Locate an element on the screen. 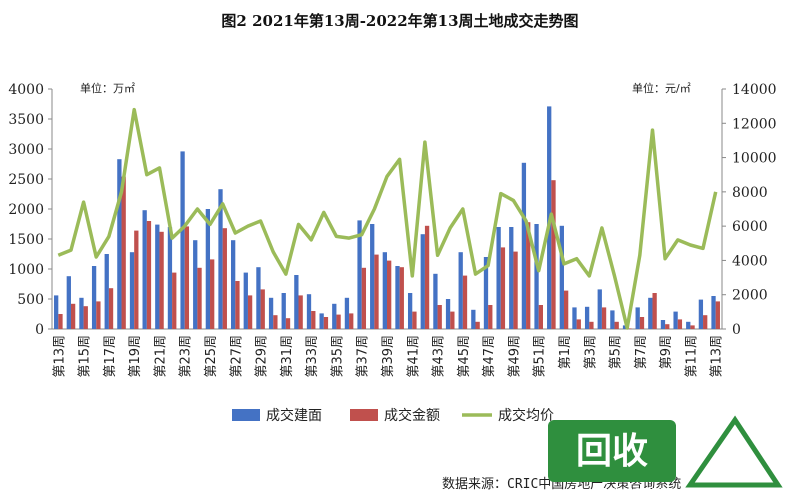  x-tick-label: 第11周 is located at coordinates (691, 356).